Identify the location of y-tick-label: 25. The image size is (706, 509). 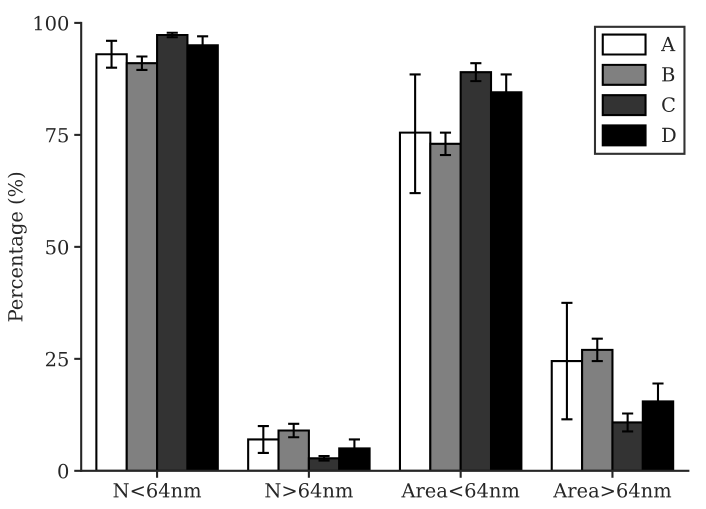
(57, 359).